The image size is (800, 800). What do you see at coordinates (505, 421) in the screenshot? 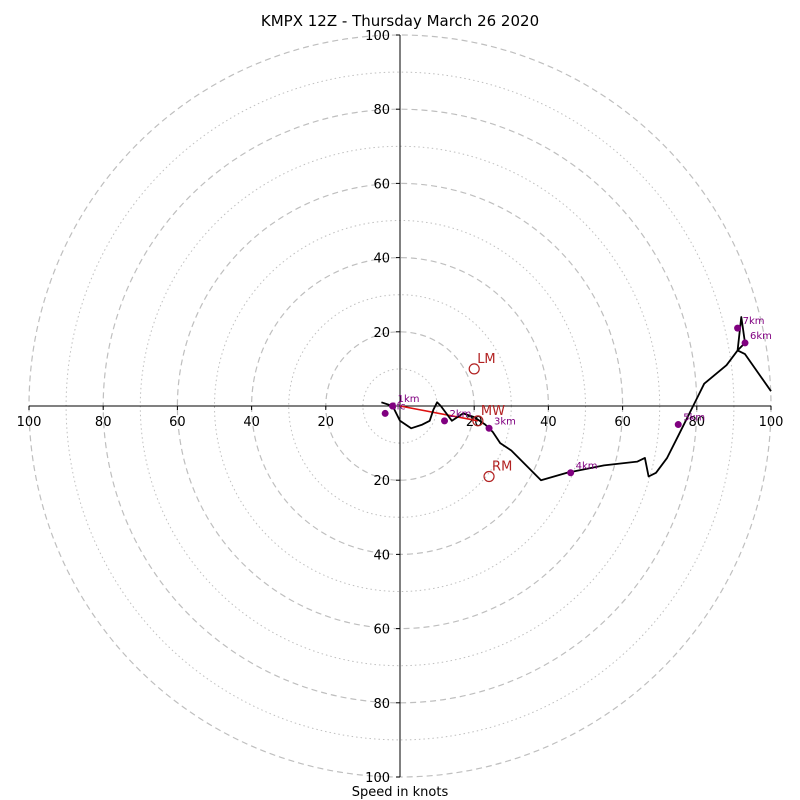
I see `height-label: 3km` at bounding box center [505, 421].